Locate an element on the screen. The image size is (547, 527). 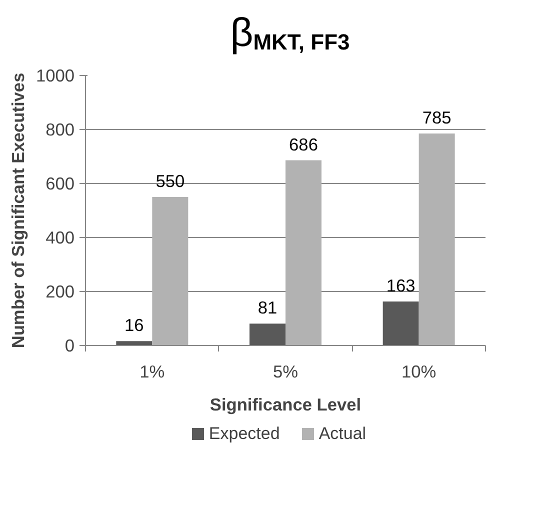
y-tick-label: 1000 is located at coordinates (55, 76).